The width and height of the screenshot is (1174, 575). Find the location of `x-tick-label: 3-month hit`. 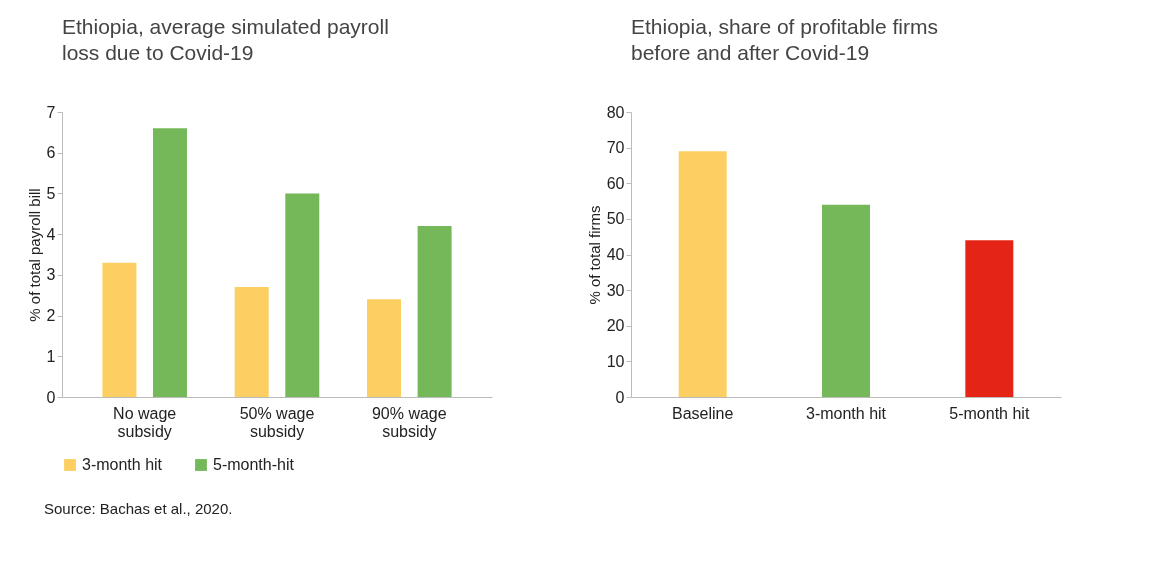

x-tick-label: 3-month hit is located at coordinates (846, 413).